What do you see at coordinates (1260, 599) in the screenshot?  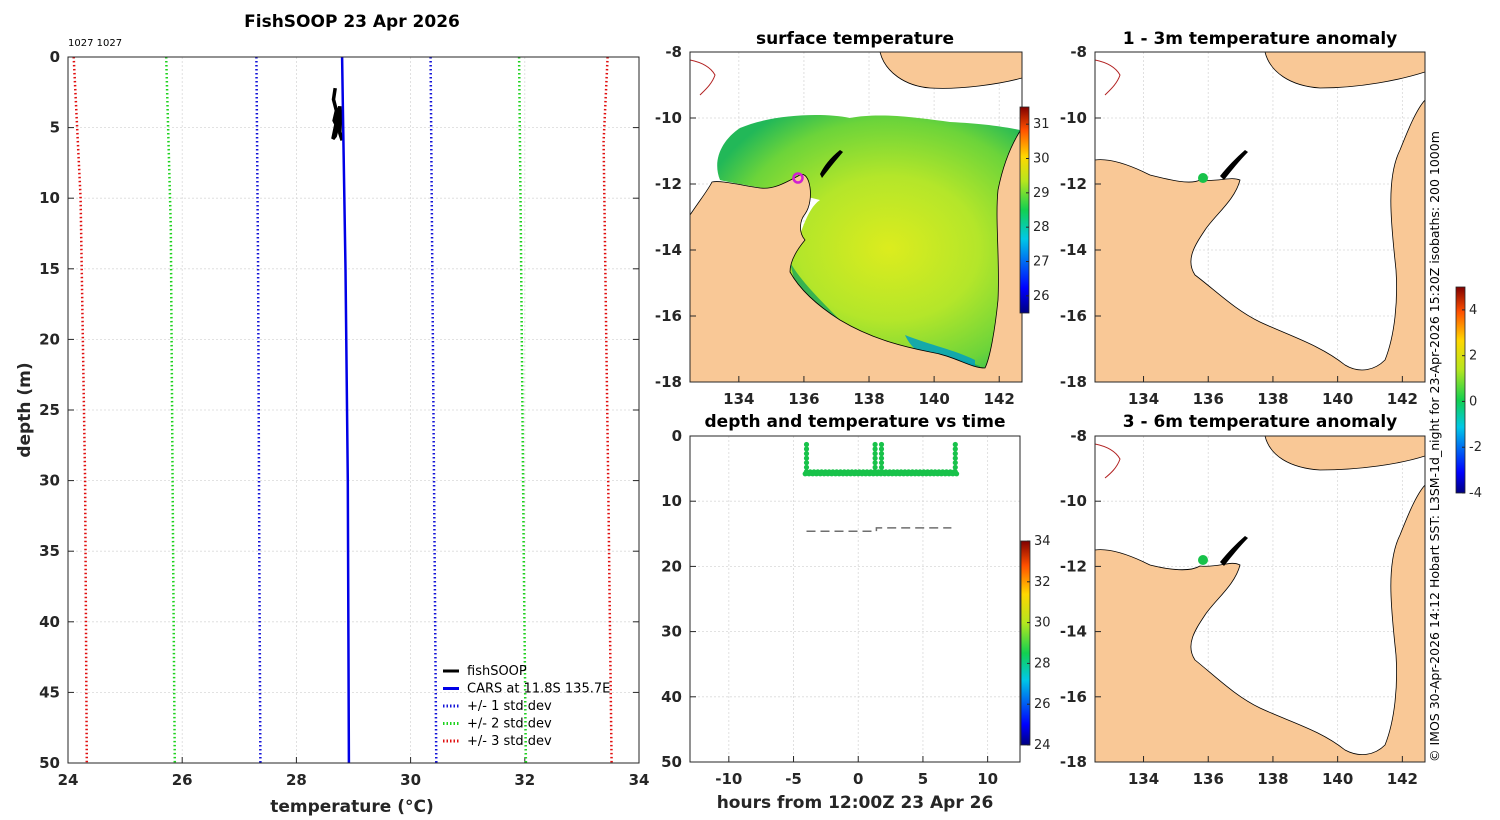 I see `anomaly-3-6m-frame` at bounding box center [1260, 599].